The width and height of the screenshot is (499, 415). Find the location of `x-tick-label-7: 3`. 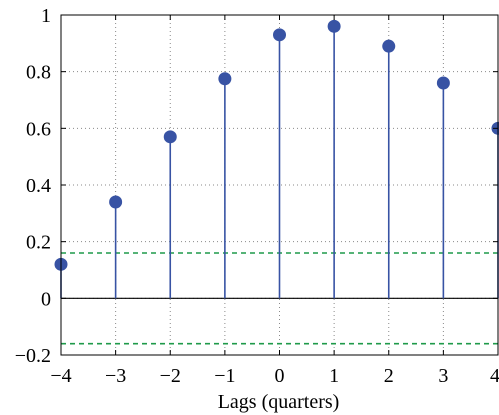

x-tick-label-7: 3 is located at coordinates (443, 376).